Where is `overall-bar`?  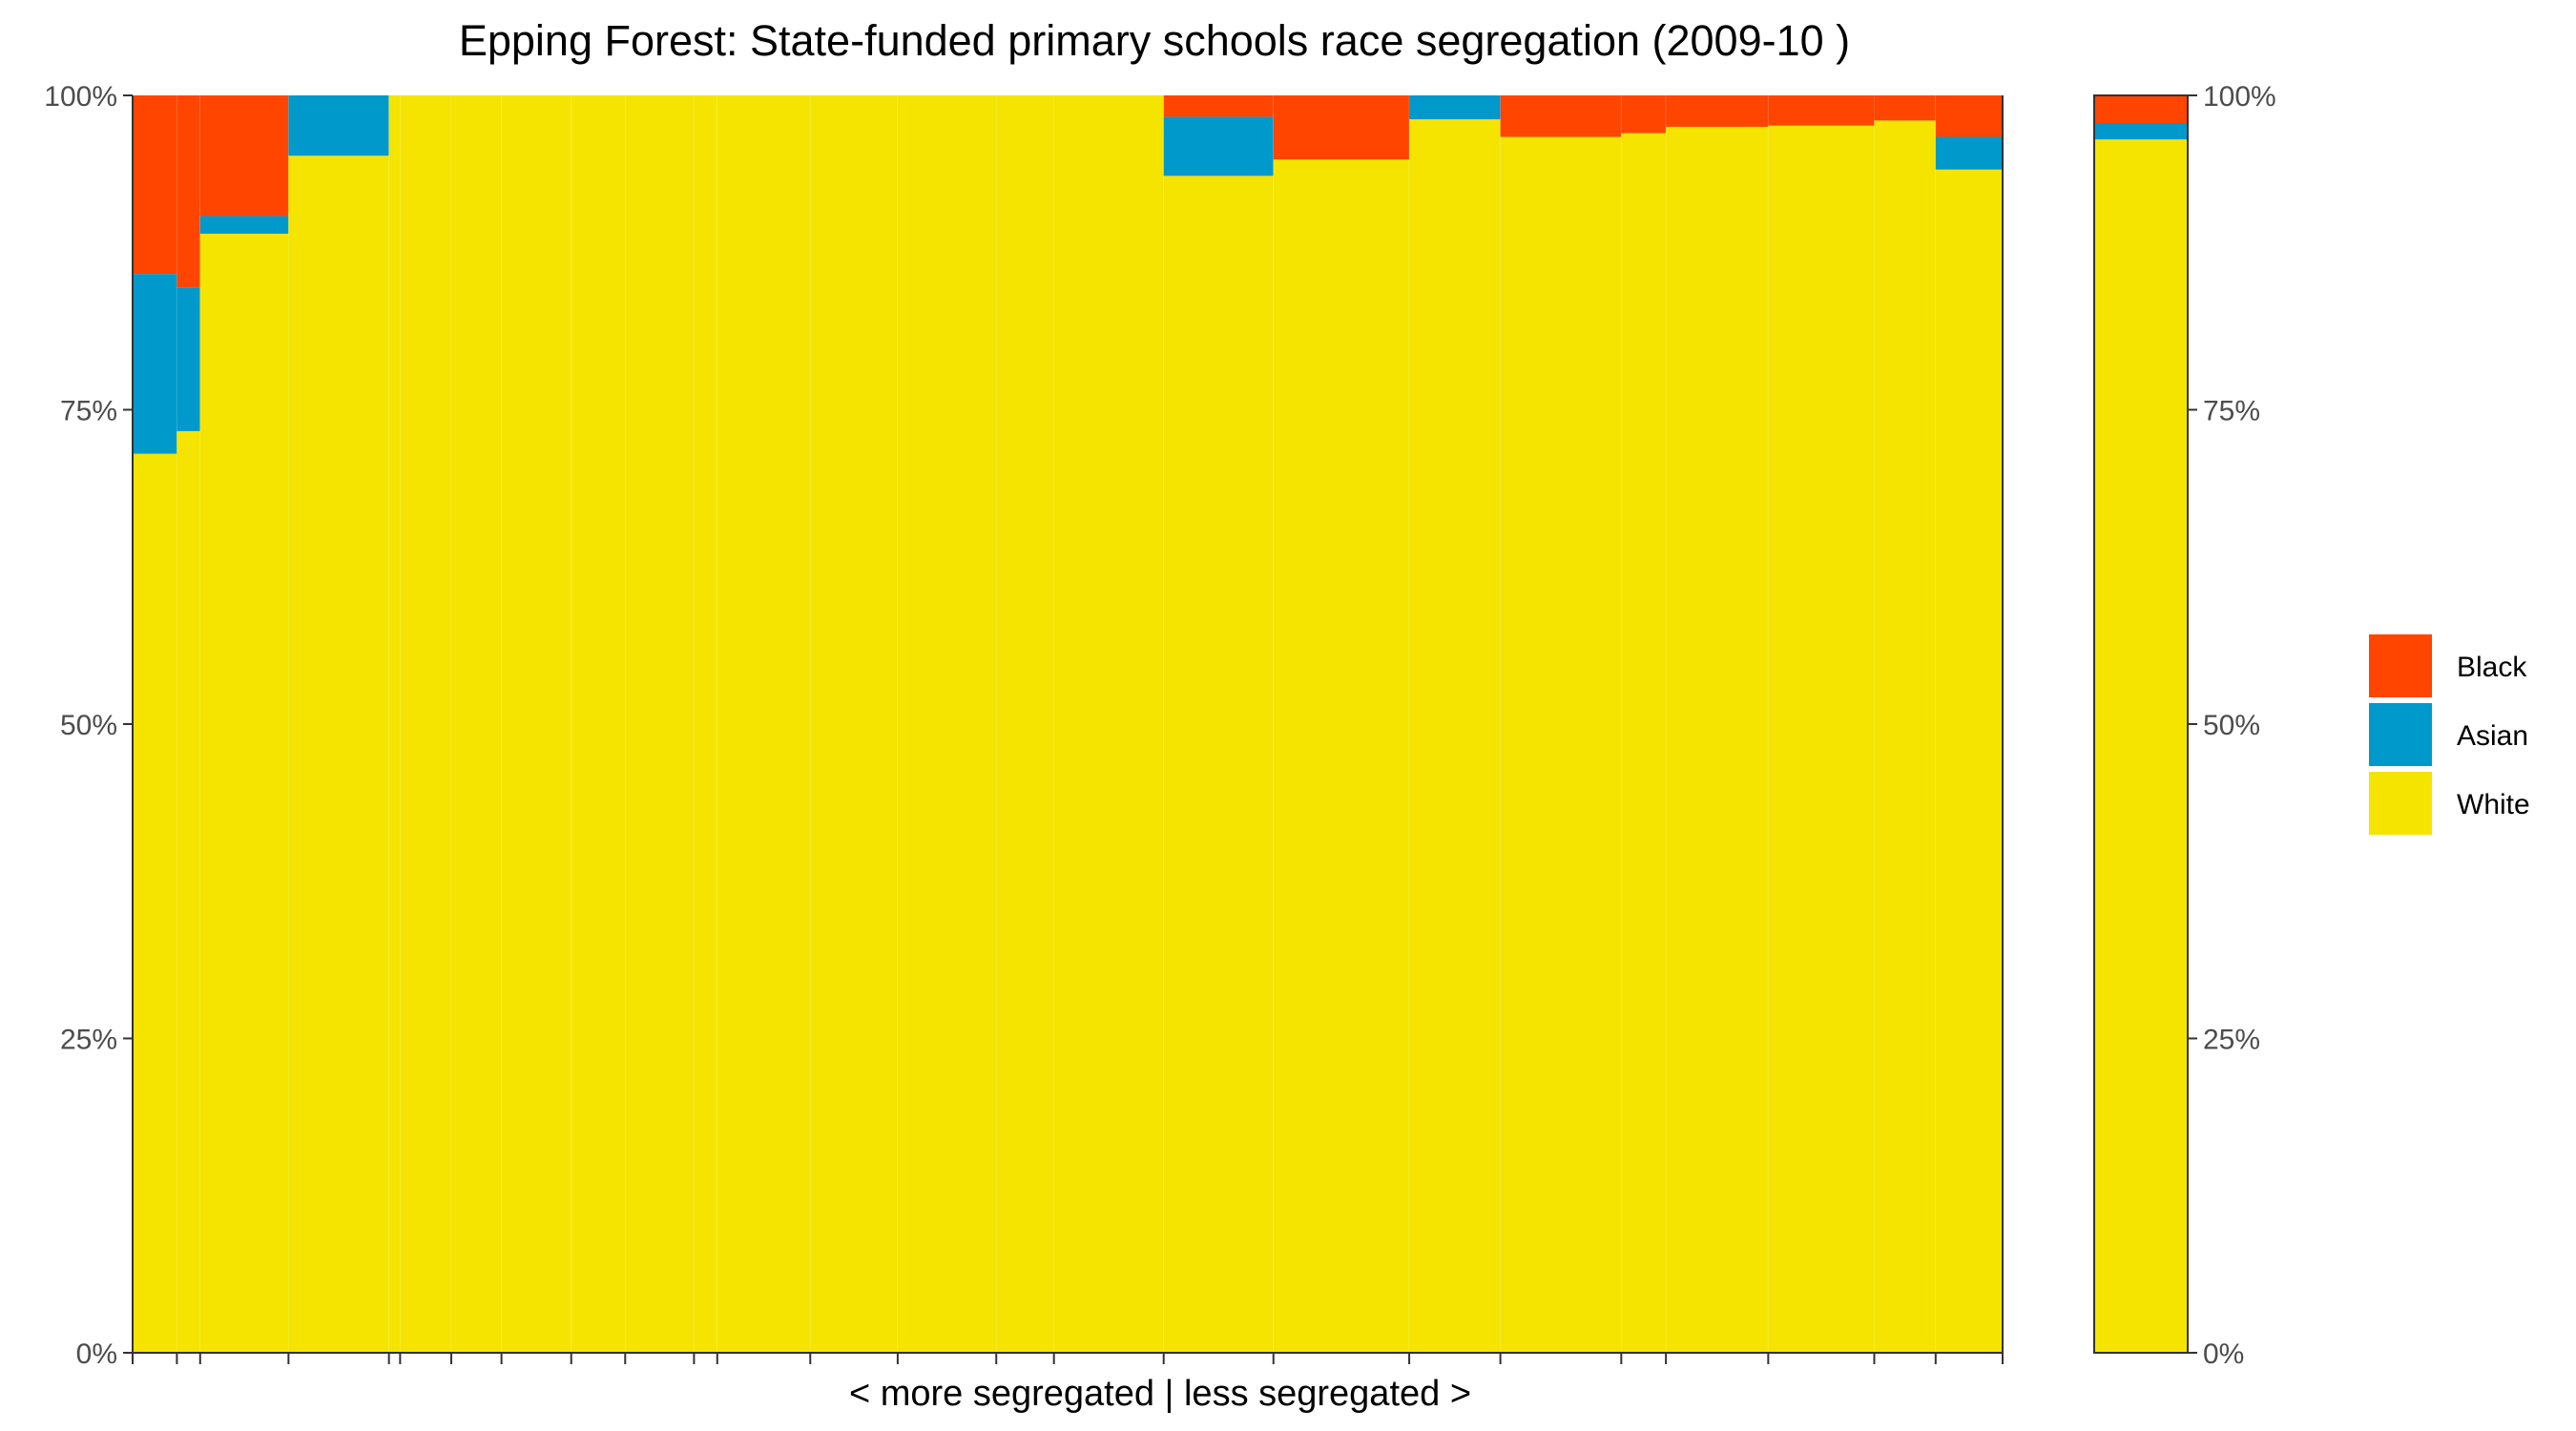
overall-bar is located at coordinates (2141, 724).